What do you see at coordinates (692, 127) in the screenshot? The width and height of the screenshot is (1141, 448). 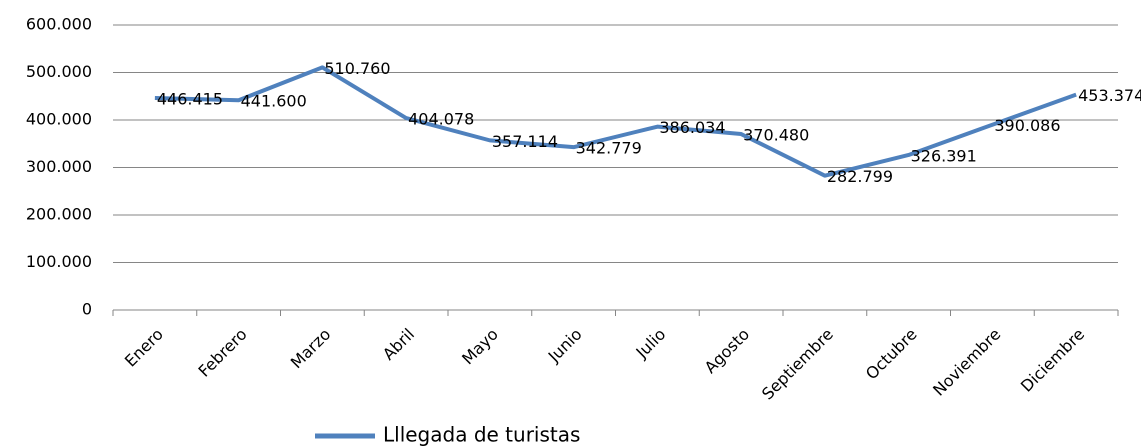 I see `data-label: 386.034` at bounding box center [692, 127].